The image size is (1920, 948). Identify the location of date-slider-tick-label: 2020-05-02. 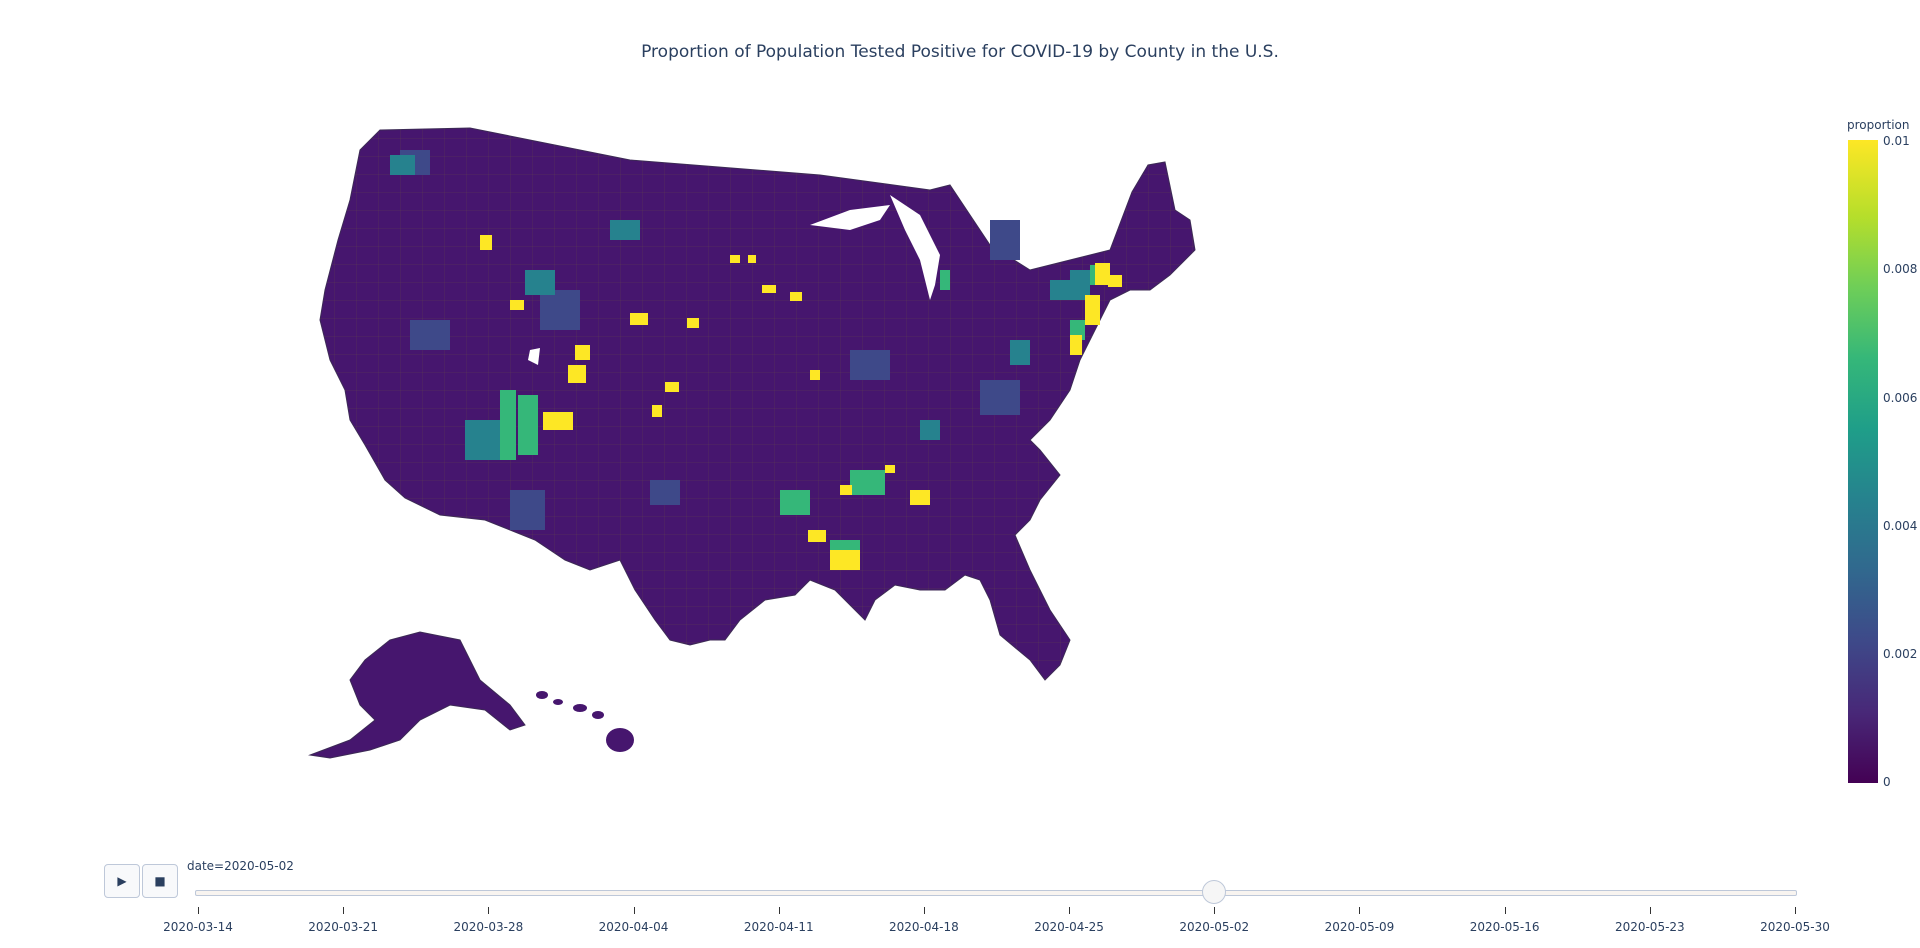
(1214, 927).